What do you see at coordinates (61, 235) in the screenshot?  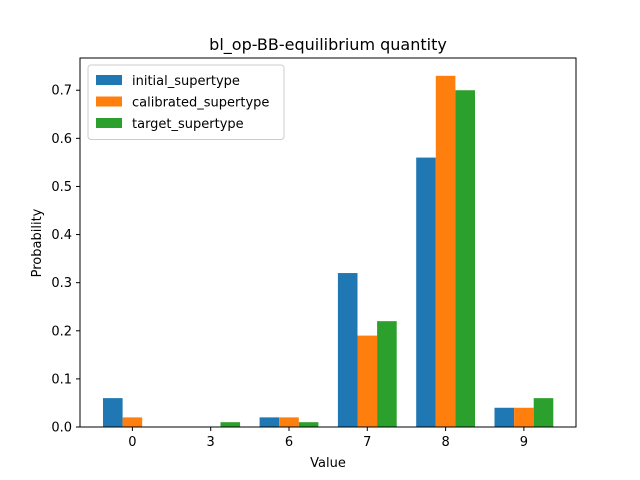 I see `y-tick-label: 0.4` at bounding box center [61, 235].